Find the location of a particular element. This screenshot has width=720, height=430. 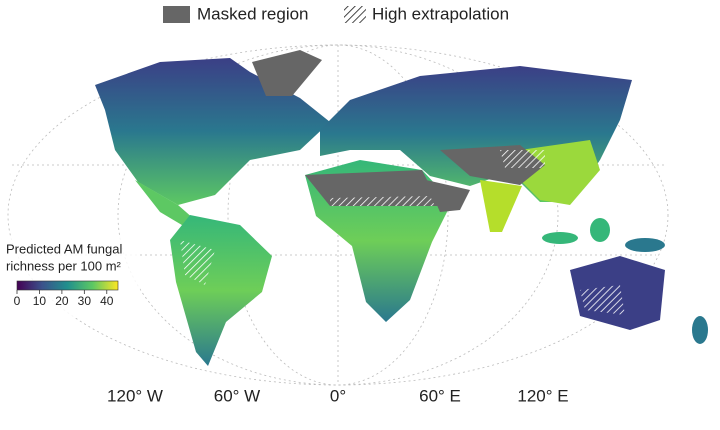

colorbar-tick-label: 0 is located at coordinates (17, 301).